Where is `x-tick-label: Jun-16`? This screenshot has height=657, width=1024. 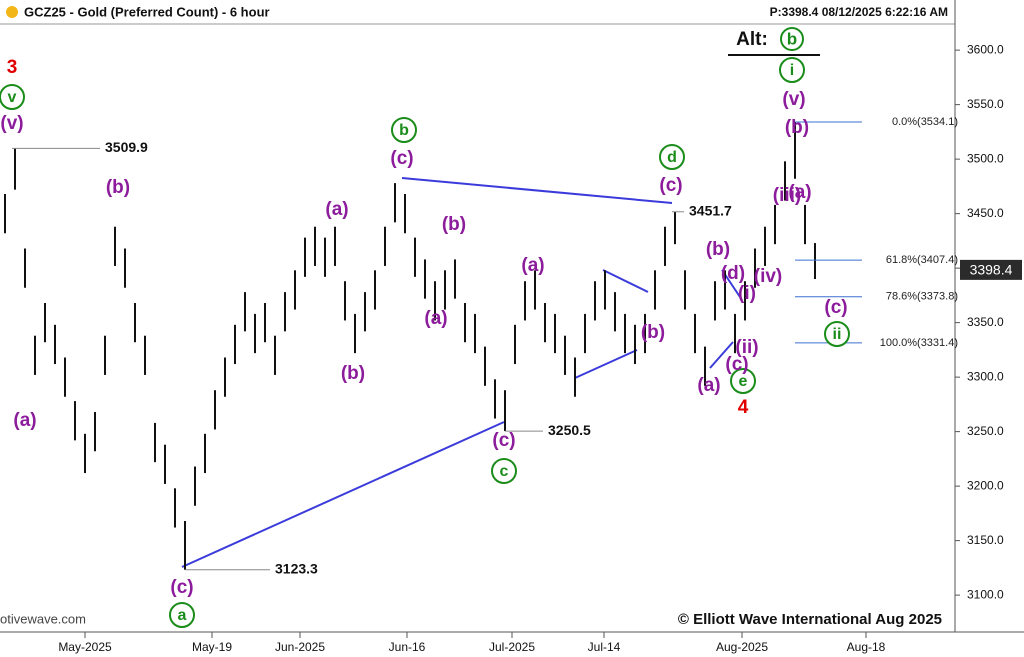 x-tick-label: Jun-16 is located at coordinates (407, 647).